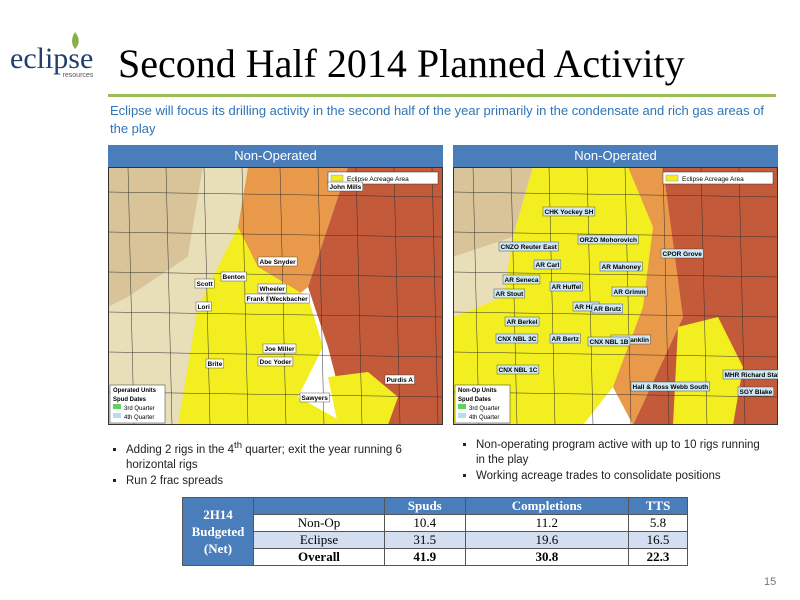 The height and width of the screenshot is (600, 800). What do you see at coordinates (608, 240) in the screenshot?
I see `well-label: ORZO Mohorovich` at bounding box center [608, 240].